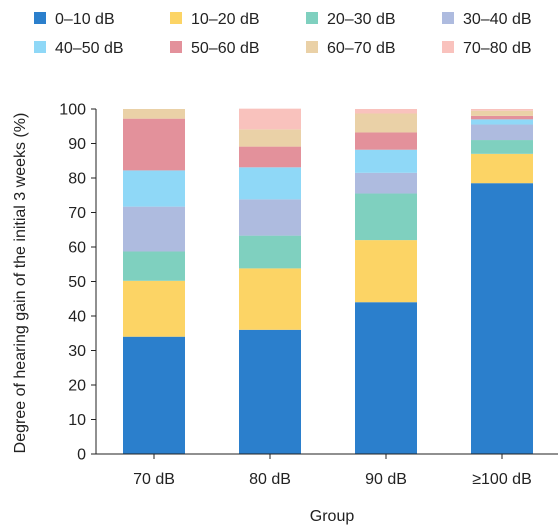 The width and height of the screenshot is (560, 529). I want to click on legend-label: 0–10 dB, so click(85, 19).